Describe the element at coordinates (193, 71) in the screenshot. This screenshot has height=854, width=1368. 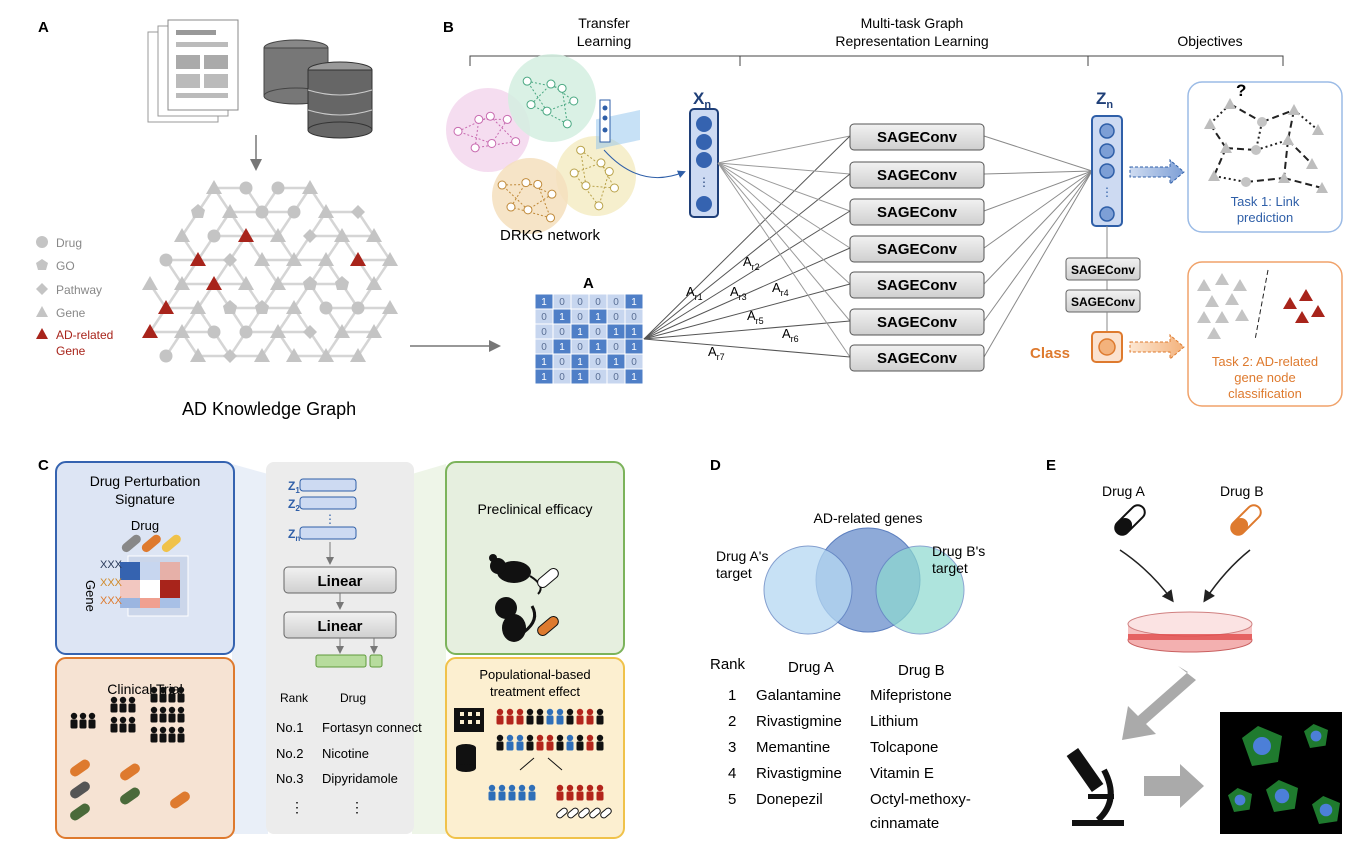
I see `documents-icon` at that location.